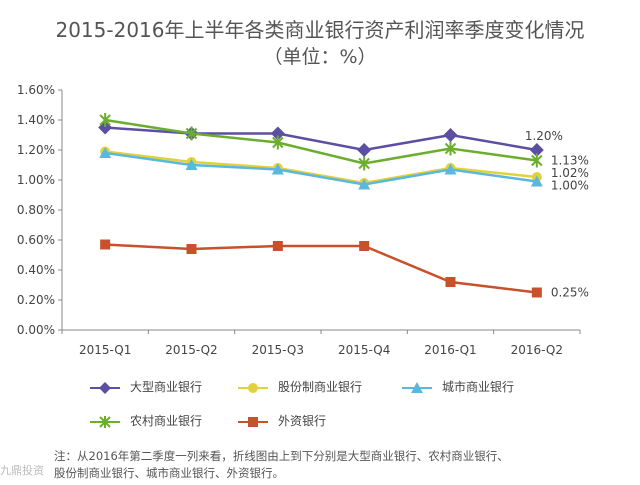 Image resolution: width=640 pixels, height=485 pixels. What do you see at coordinates (417, 387) in the screenshot?
I see `legend-marker-triangle-icon` at bounding box center [417, 387].